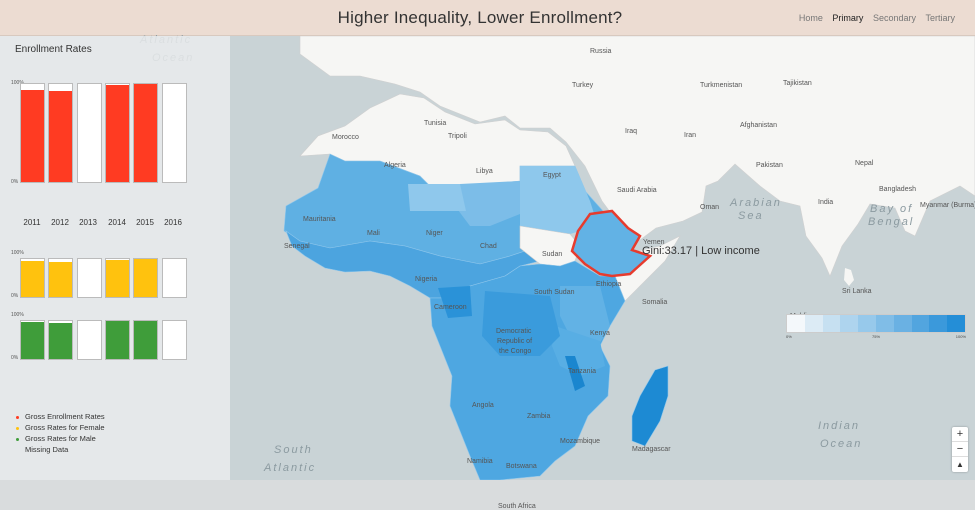  What do you see at coordinates (17, 450) in the screenshot?
I see `empty-dot-icon` at bounding box center [17, 450].